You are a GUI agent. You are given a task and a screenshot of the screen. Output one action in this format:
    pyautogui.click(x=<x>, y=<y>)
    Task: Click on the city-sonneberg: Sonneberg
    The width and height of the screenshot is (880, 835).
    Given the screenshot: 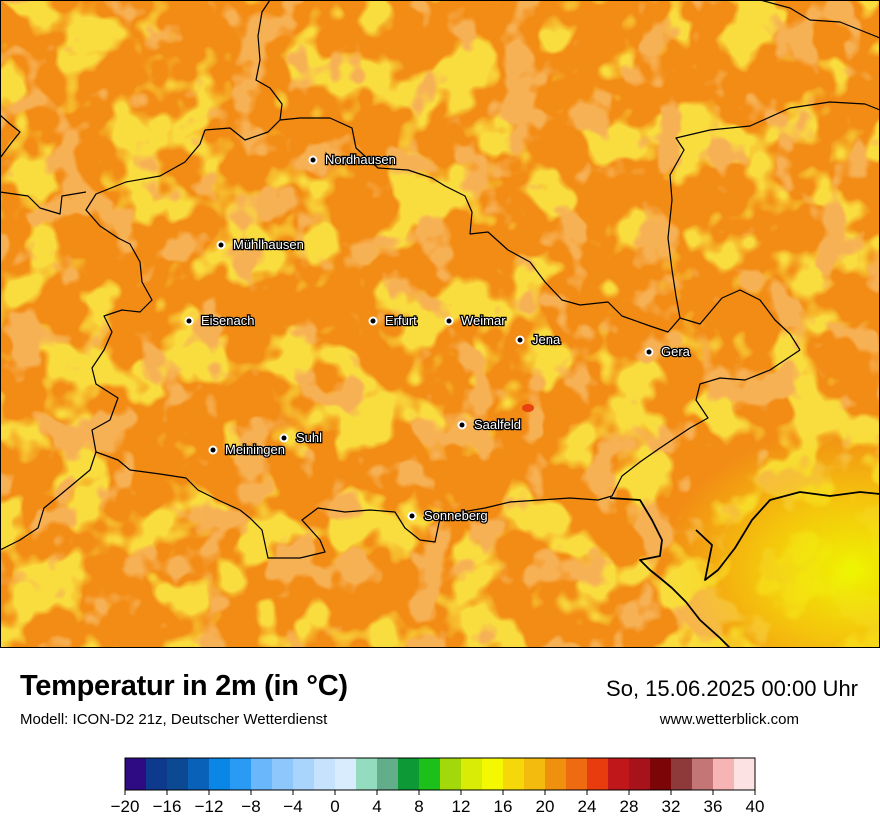 What is the action you would take?
    pyautogui.click(x=448, y=515)
    